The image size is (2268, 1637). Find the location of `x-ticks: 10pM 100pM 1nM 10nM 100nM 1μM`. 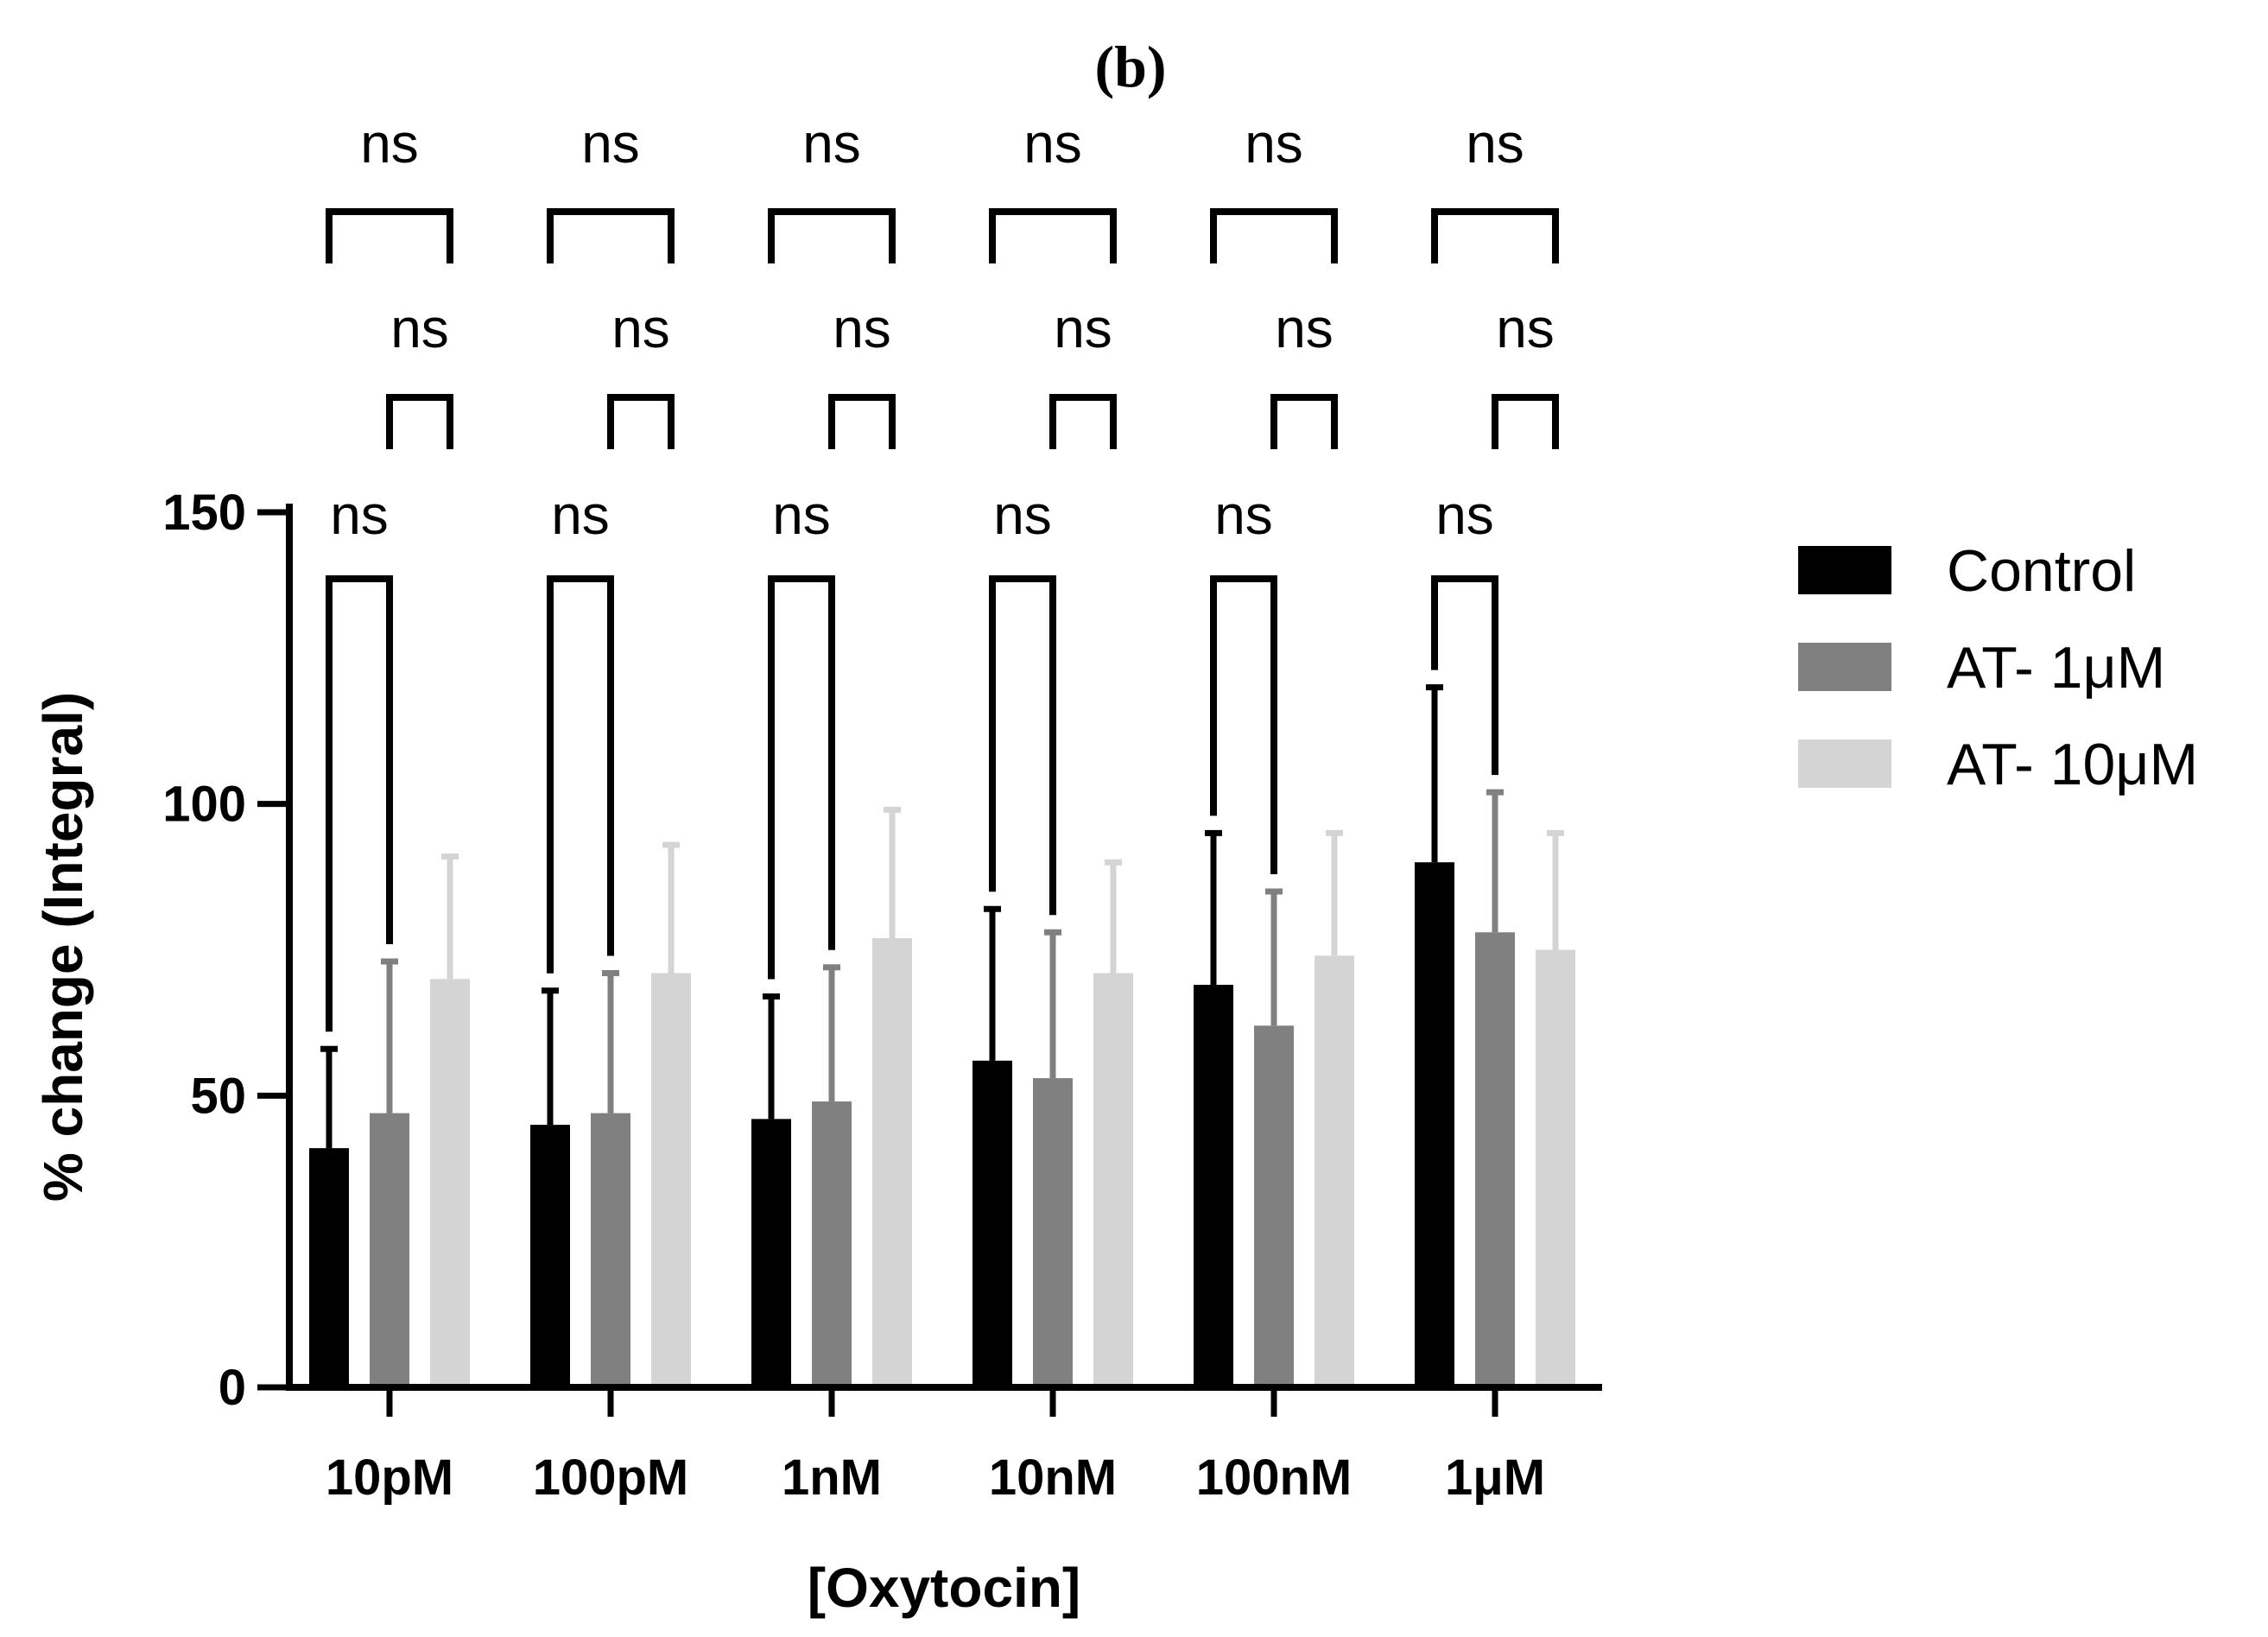

x-ticks: 10pM 100pM 1nM 10nM 100nM 1μM is located at coordinates (935, 1446).